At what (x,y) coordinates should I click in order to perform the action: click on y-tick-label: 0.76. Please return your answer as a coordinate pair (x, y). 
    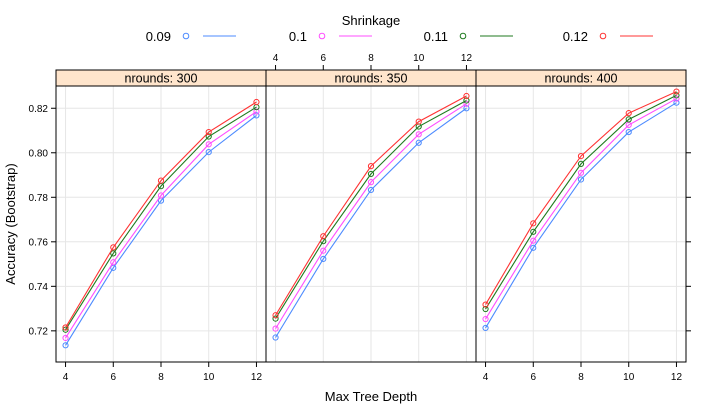
    Looking at the image, I should click on (39, 242).